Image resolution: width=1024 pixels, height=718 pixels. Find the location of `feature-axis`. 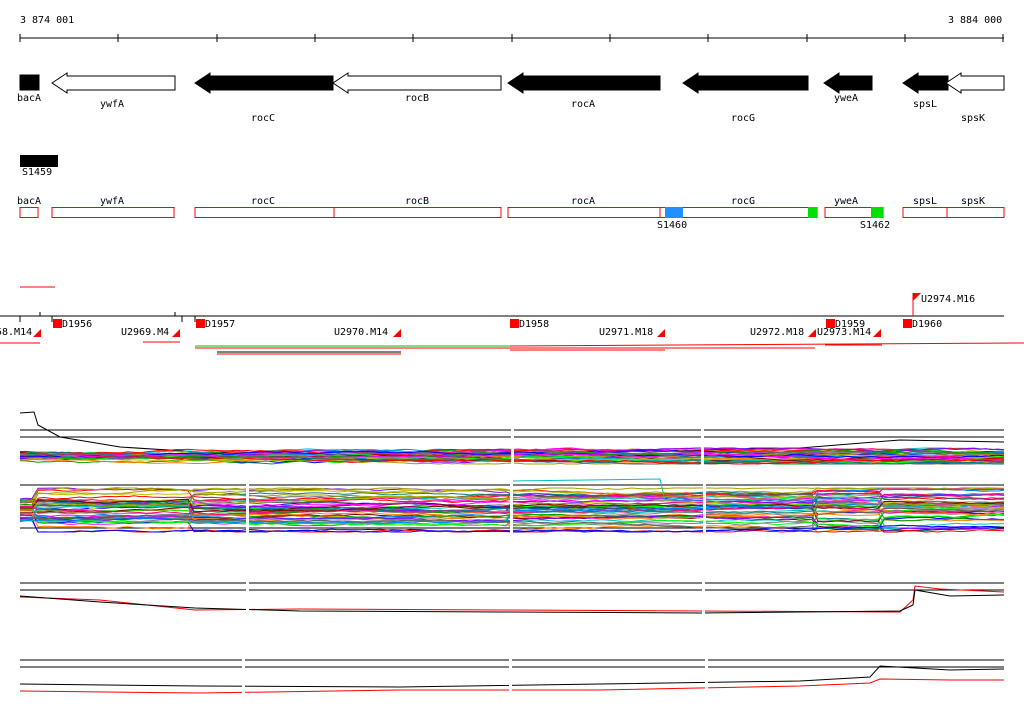

feature-axis is located at coordinates (502, 317).